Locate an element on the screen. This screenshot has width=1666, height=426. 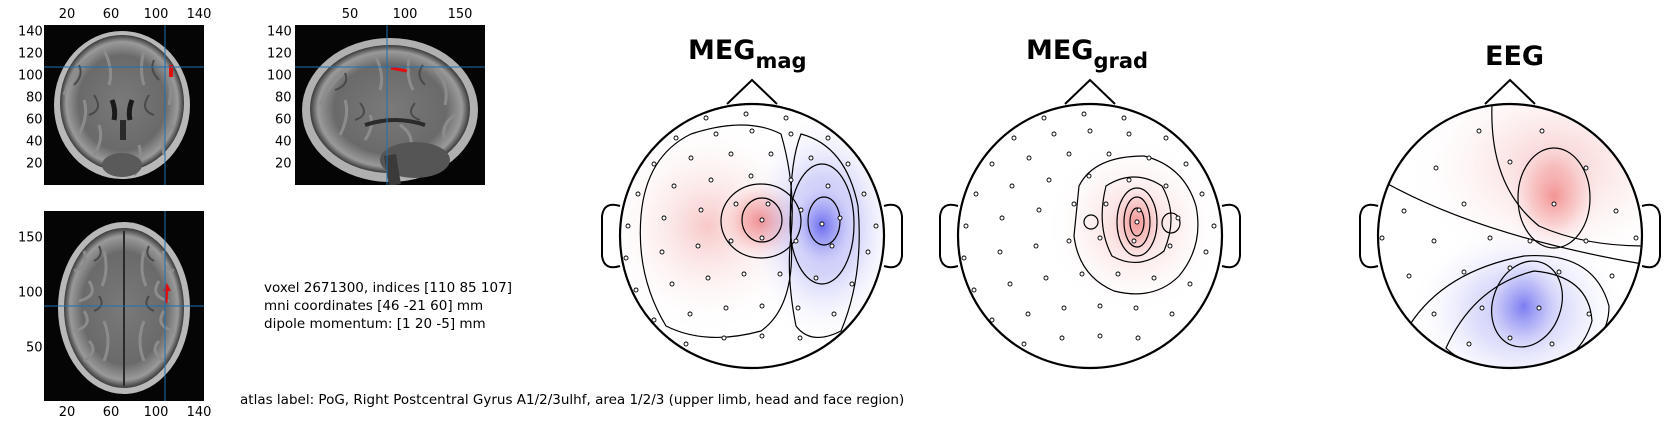
topoplot-title-eeg: EEG is located at coordinates (1514, 62).